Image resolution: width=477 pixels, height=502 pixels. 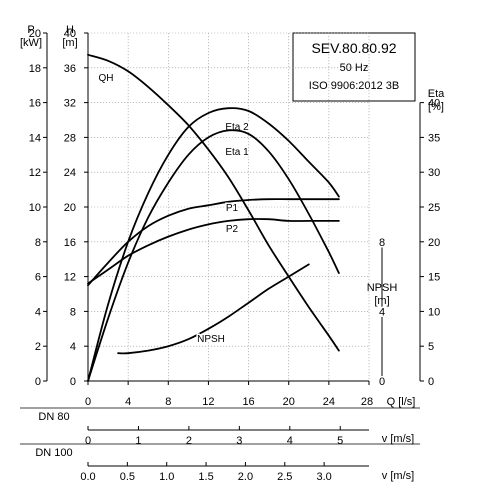 I want to click on head-tick-label: 8, so click(x=73, y=312).